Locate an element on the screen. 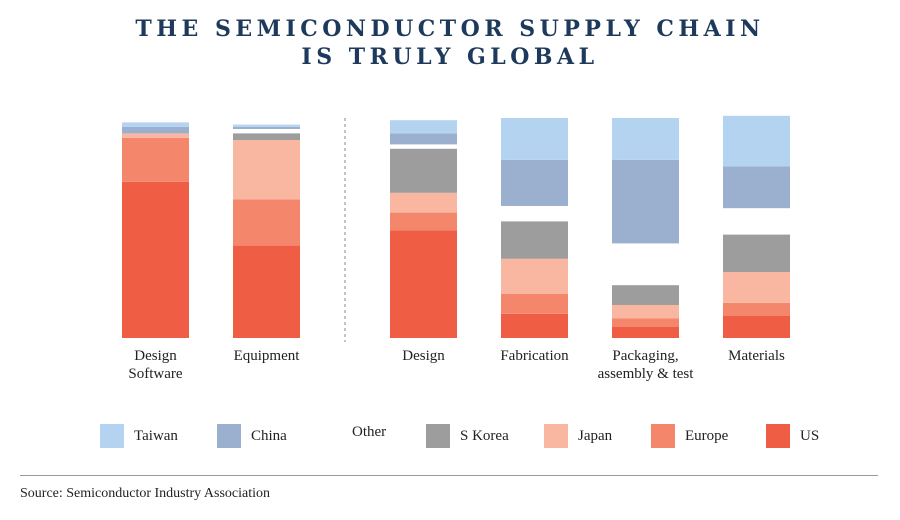 This screenshot has height=520, width=900. category-label-design: Design is located at coordinates (423, 356).